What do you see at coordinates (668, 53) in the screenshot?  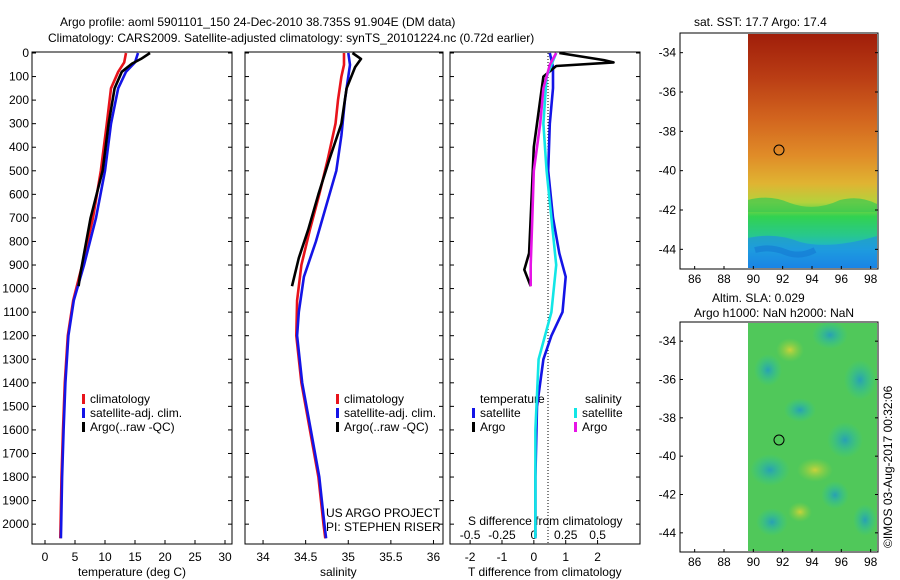 I see `map-y-tick-label: -34` at bounding box center [668, 53].